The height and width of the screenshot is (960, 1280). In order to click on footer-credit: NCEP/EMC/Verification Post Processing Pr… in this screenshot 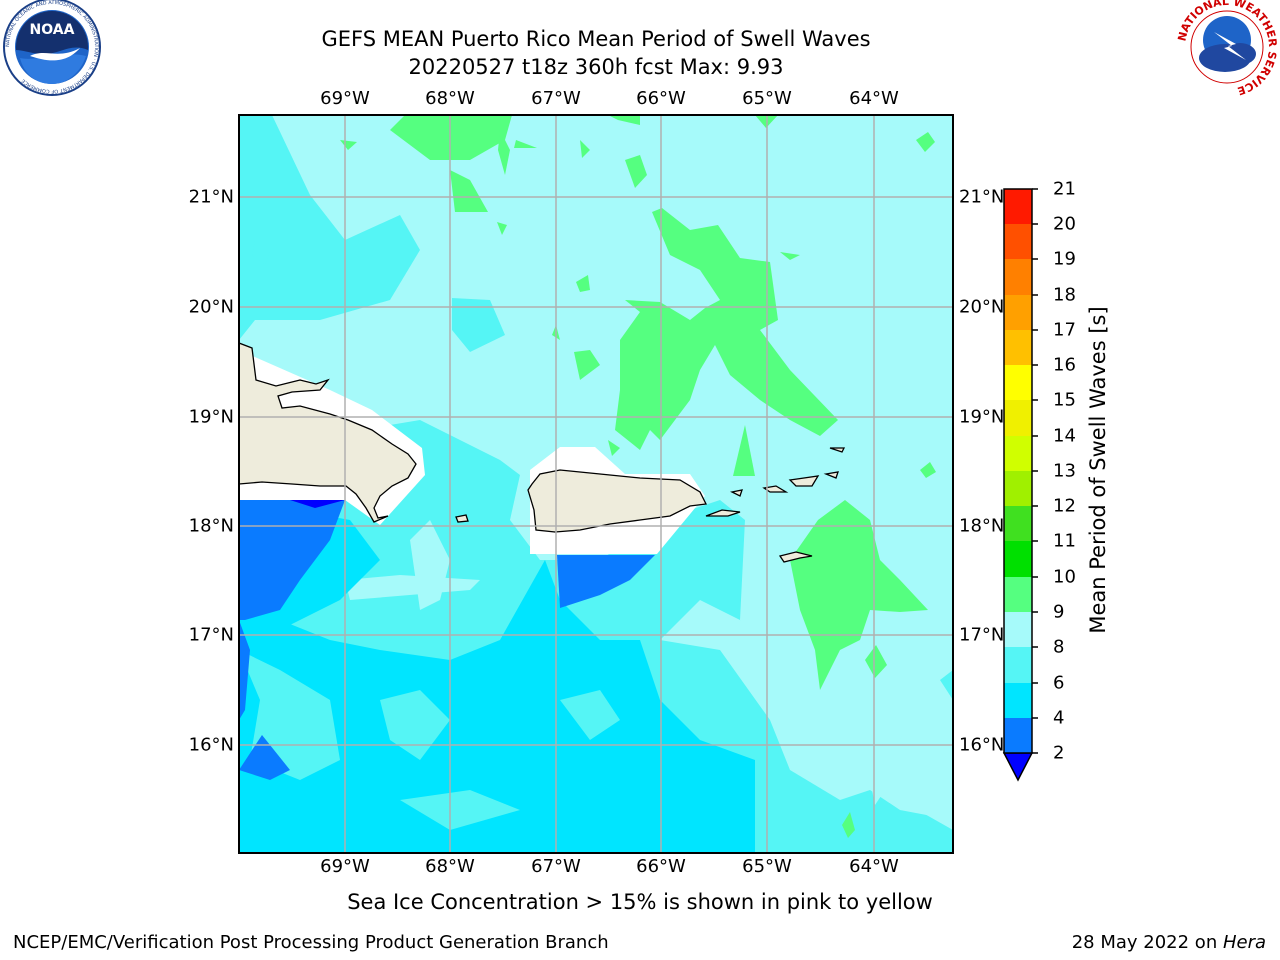, I will do `click(311, 942)`.